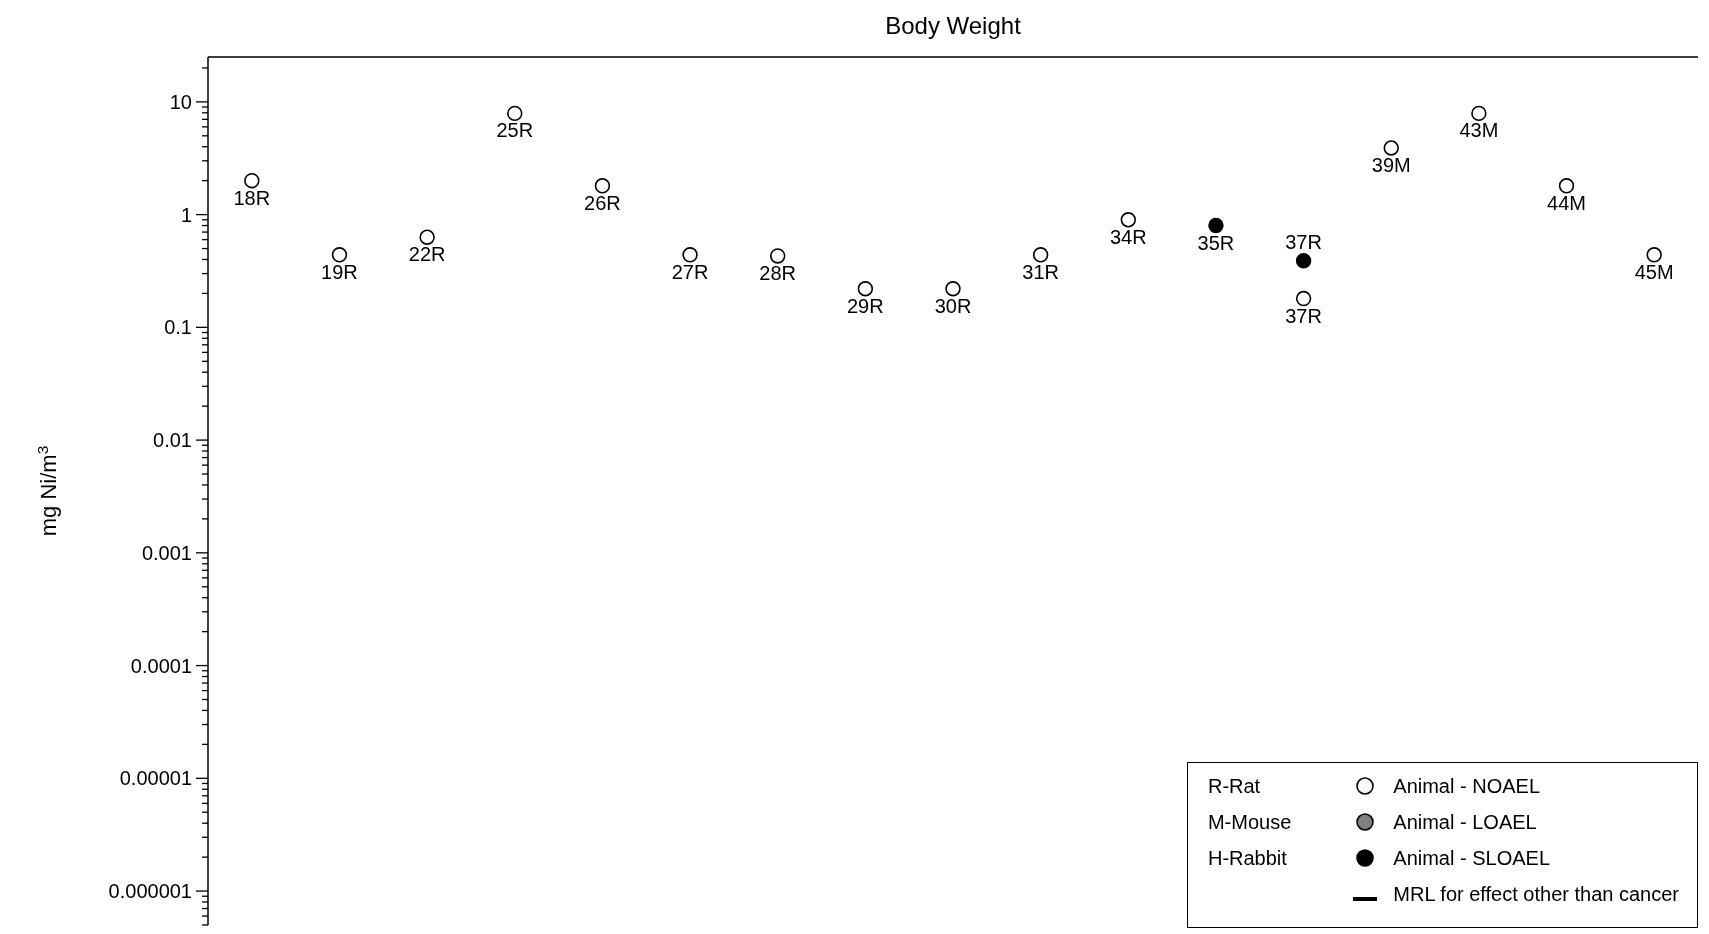 Image resolution: width=1709 pixels, height=934 pixels. What do you see at coordinates (150, 891) in the screenshot?
I see `y-tick-label: 0.000001` at bounding box center [150, 891].